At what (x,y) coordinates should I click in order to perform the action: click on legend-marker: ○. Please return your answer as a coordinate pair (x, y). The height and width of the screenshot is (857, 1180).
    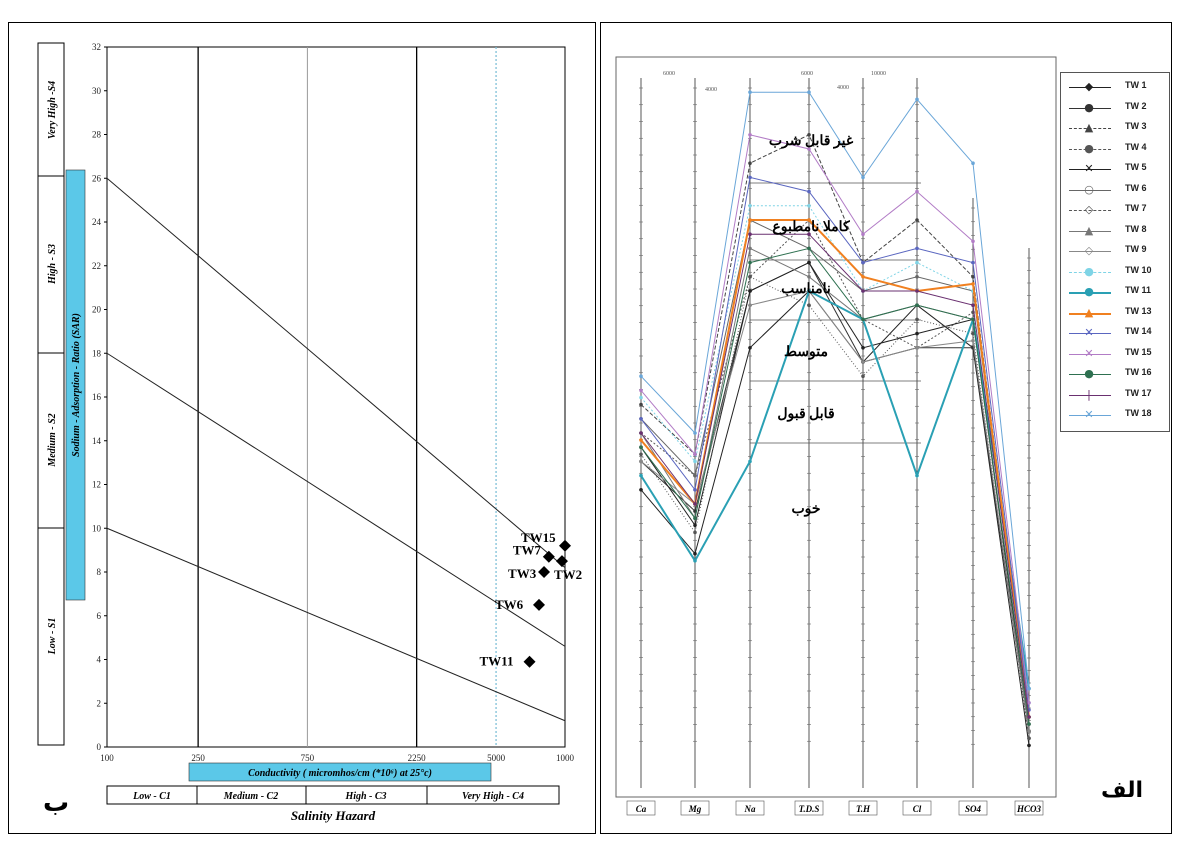
    Looking at the image, I should click on (1089, 189).